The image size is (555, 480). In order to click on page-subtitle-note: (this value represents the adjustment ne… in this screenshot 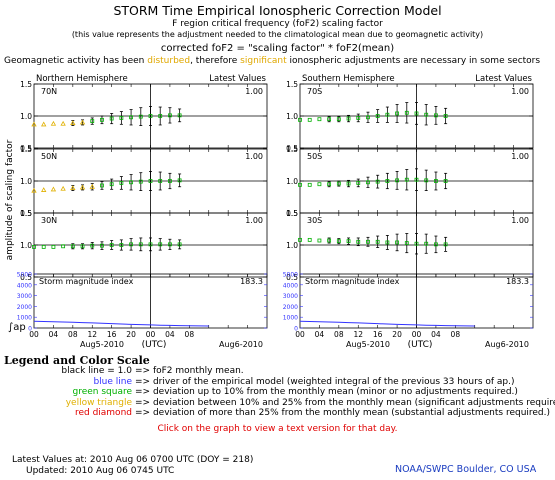, I will do `click(277, 34)`.